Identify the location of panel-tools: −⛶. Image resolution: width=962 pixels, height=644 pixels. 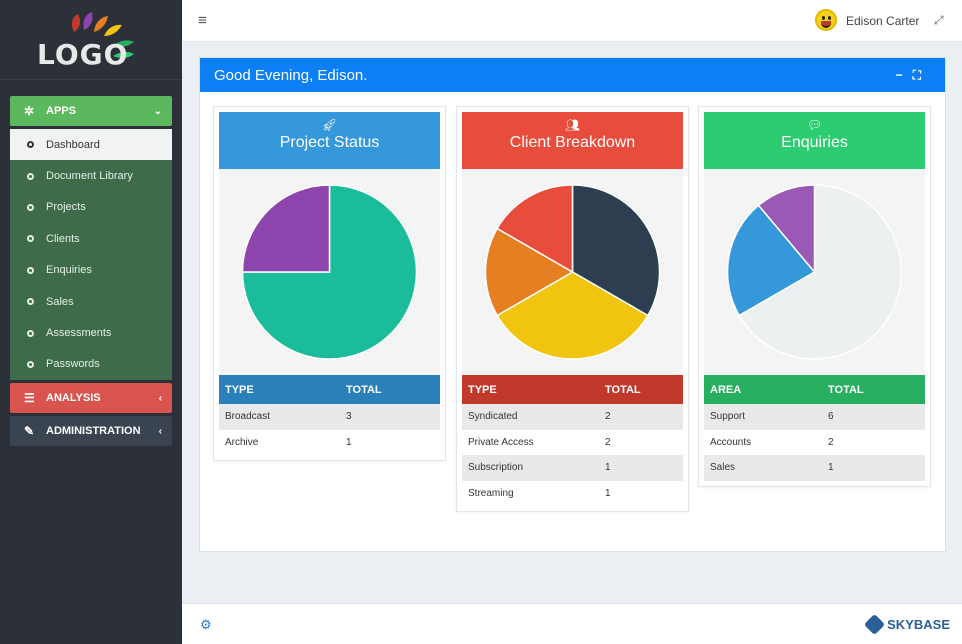
(913, 75).